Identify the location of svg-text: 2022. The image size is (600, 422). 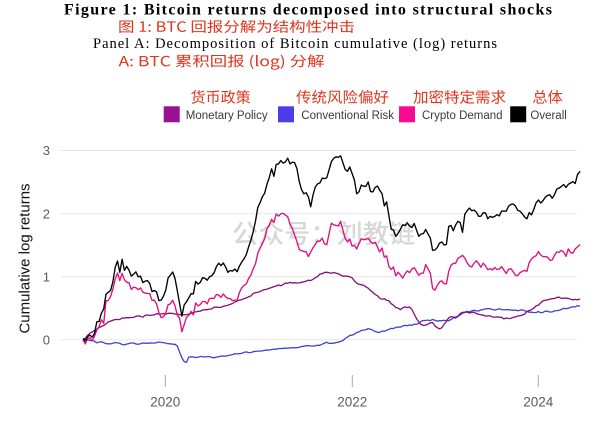
(352, 402).